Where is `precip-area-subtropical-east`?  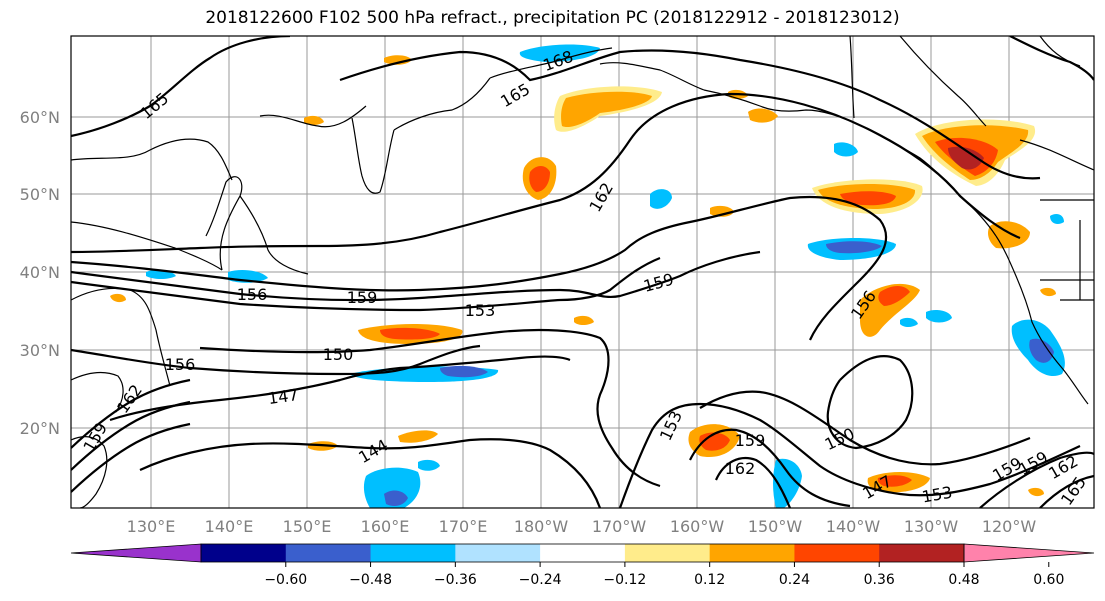
precip-area-subtropical-east is located at coordinates (890, 310).